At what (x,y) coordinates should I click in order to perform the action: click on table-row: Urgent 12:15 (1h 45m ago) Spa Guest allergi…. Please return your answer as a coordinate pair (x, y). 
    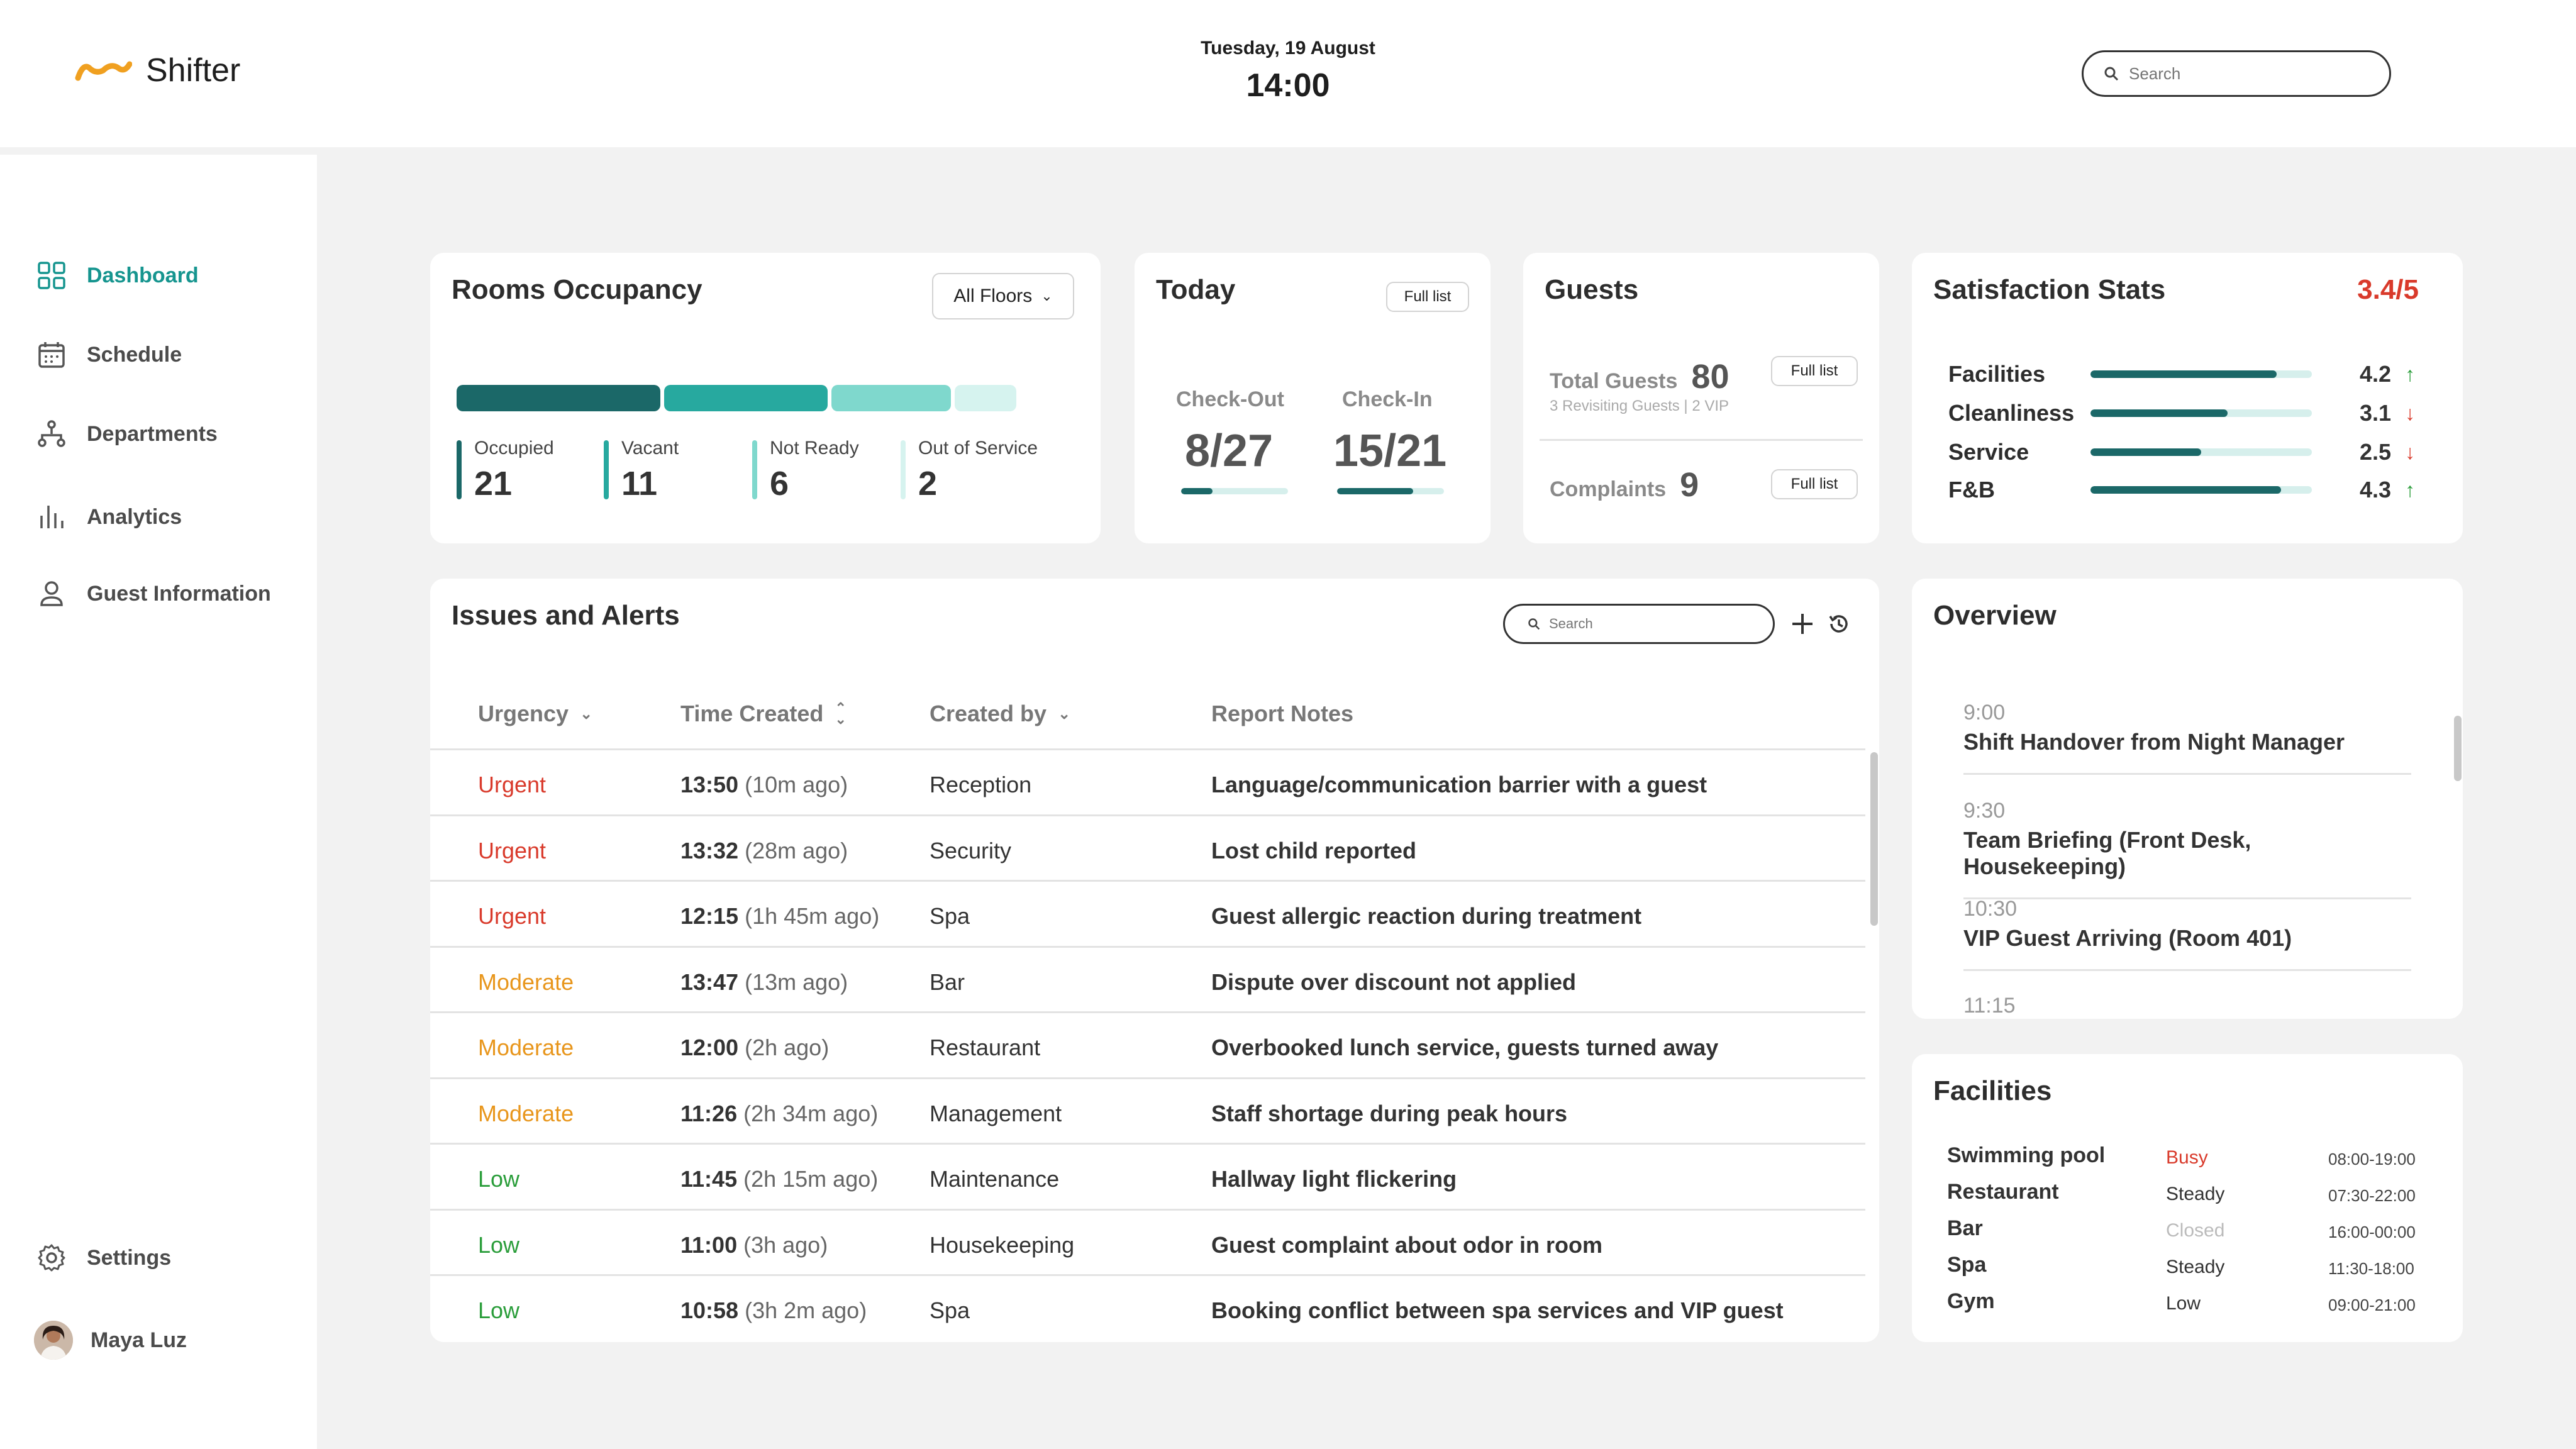
    Looking at the image, I should click on (1147, 912).